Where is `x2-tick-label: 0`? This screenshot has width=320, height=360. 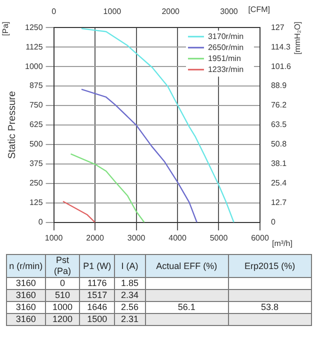
x2-tick-label: 0 is located at coordinates (54, 11).